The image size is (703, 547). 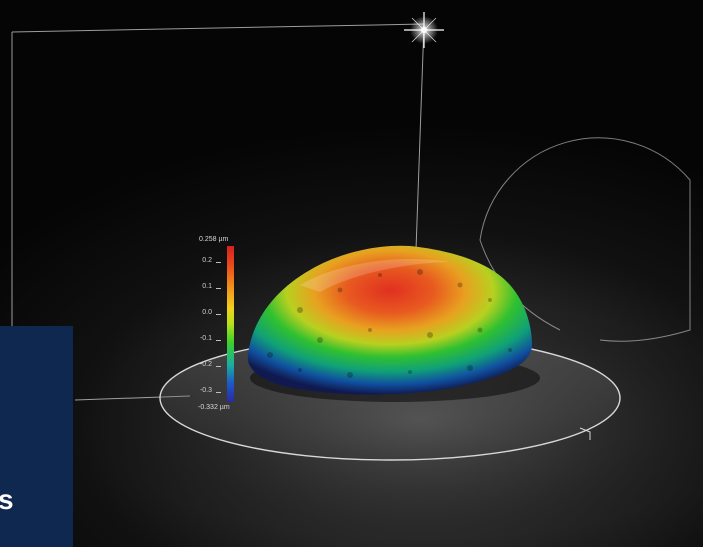 I want to click on surface-mound, so click(x=389, y=320).